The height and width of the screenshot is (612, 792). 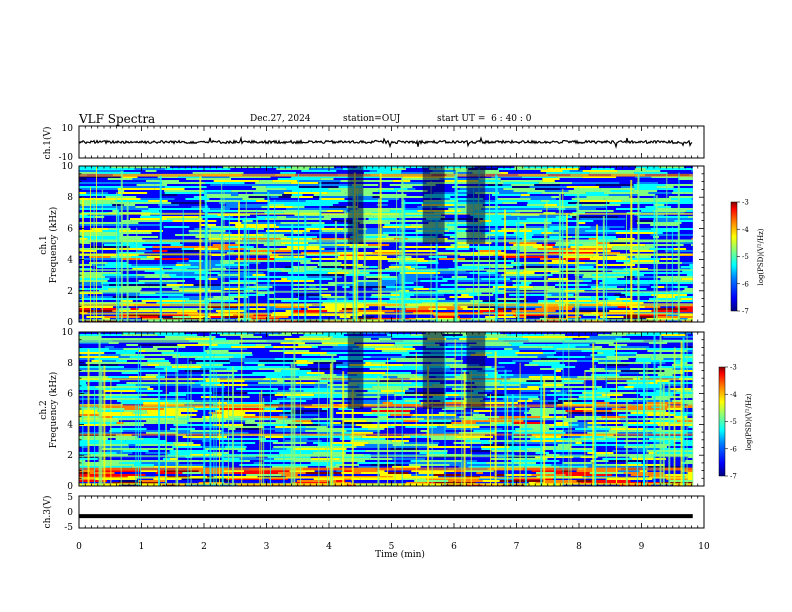 I want to click on x-tick-labels: 0 1 2 3 4 5 6 7 8 9 10, so click(x=393, y=547).